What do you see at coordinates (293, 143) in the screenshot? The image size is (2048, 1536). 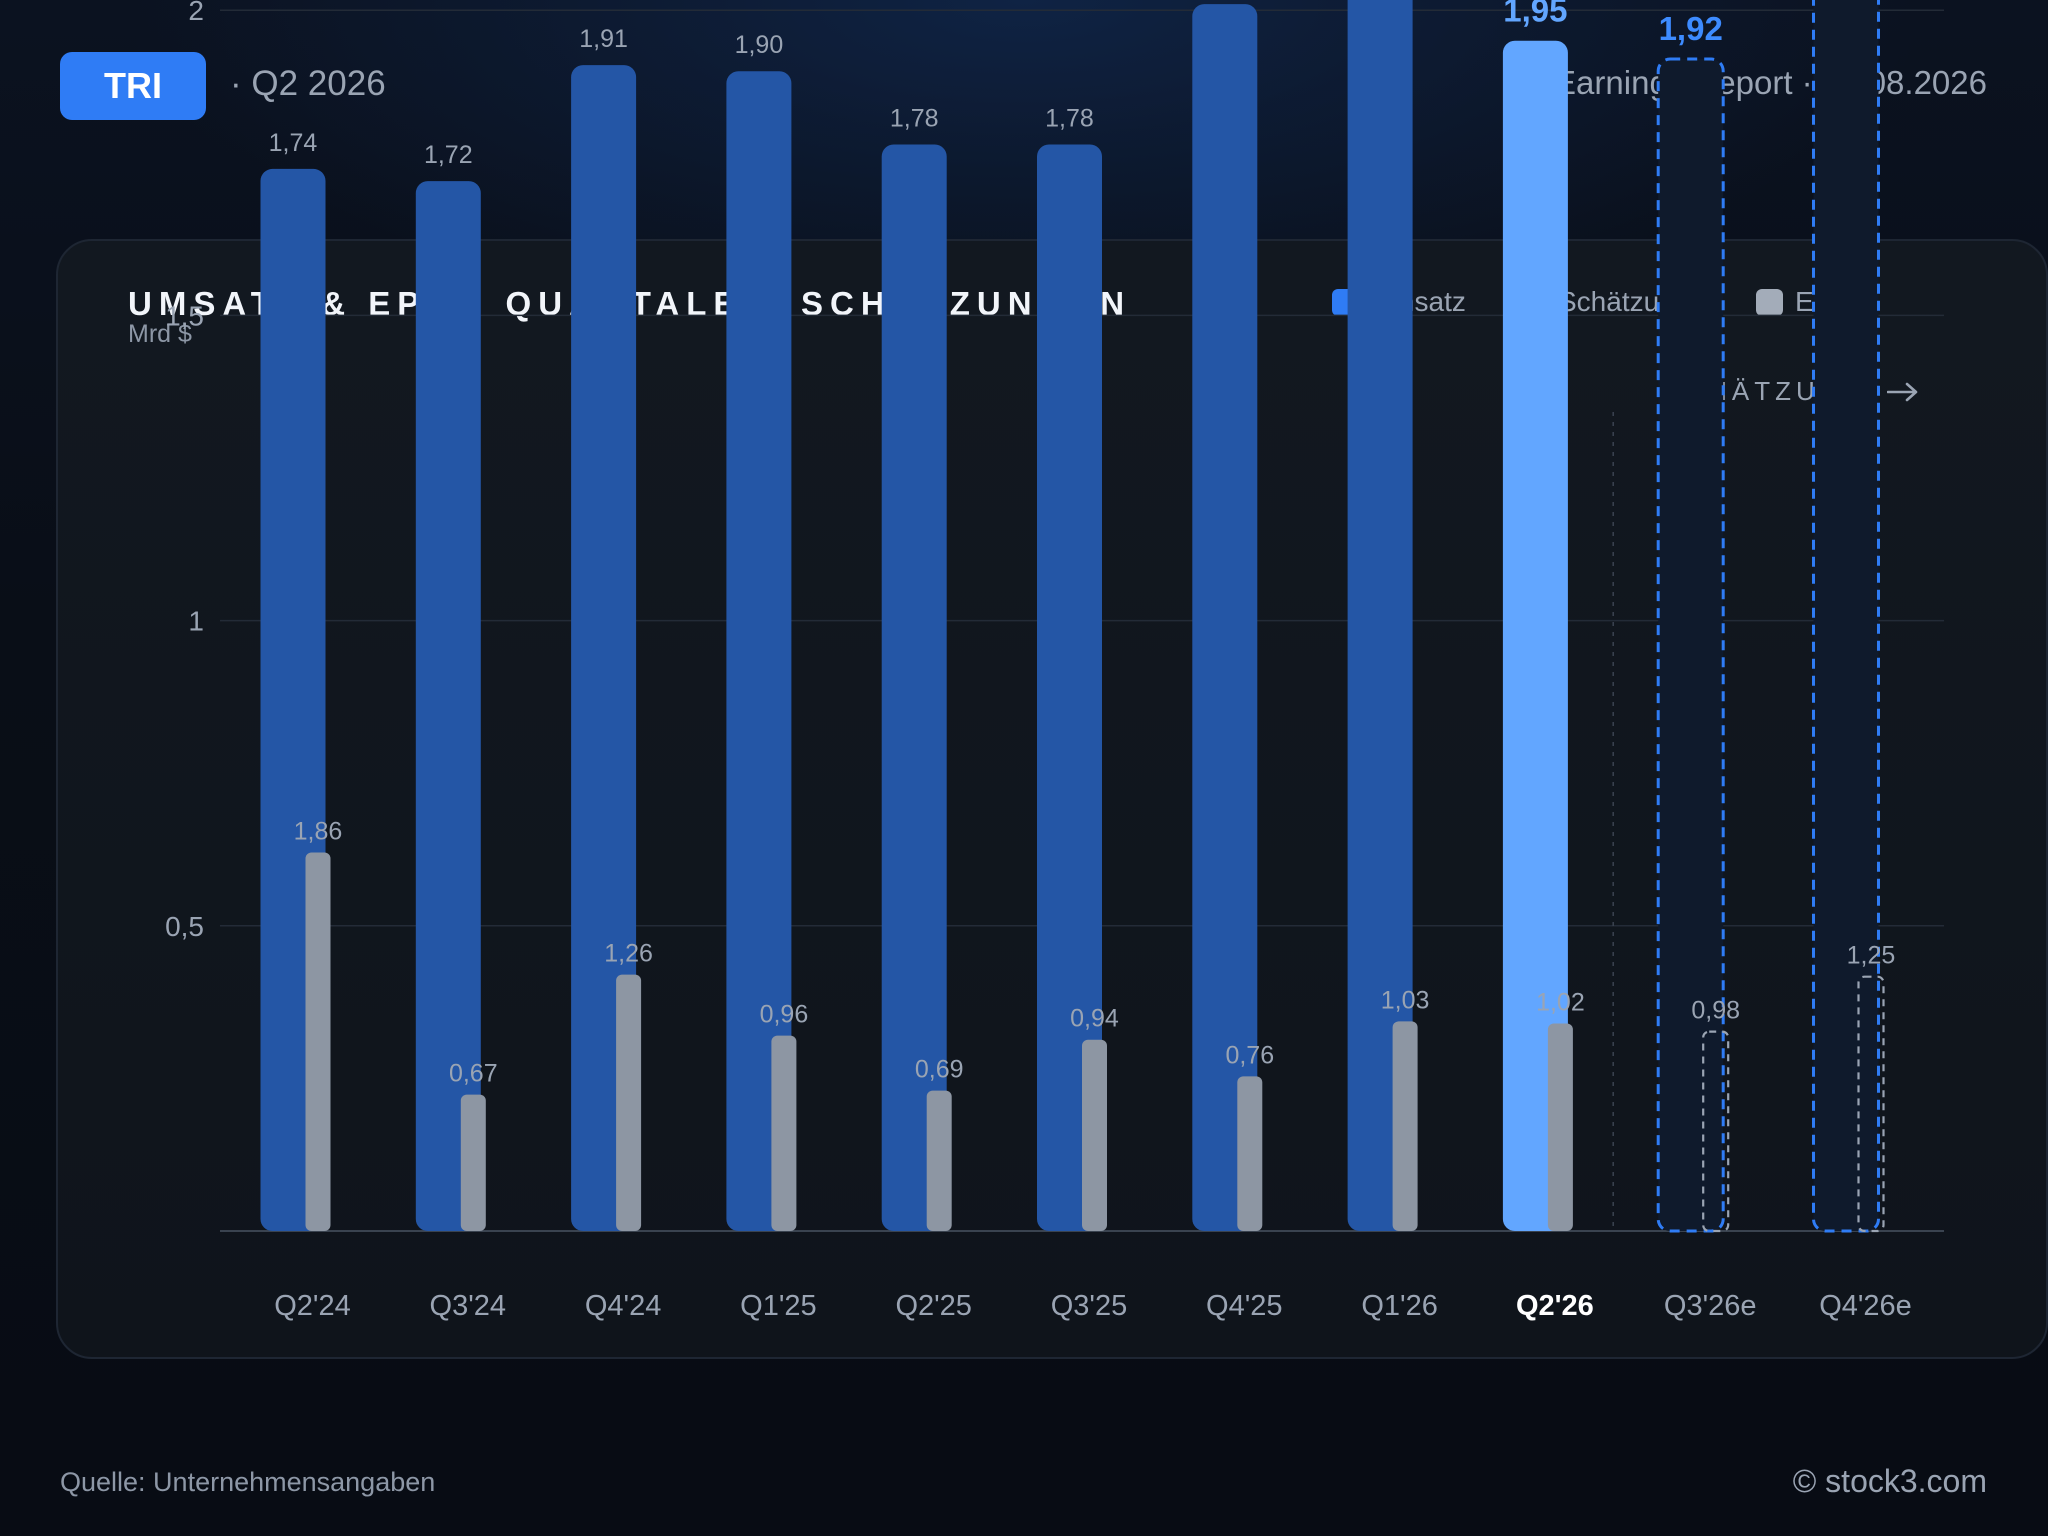 I see `revenue-value-label: 1,74` at bounding box center [293, 143].